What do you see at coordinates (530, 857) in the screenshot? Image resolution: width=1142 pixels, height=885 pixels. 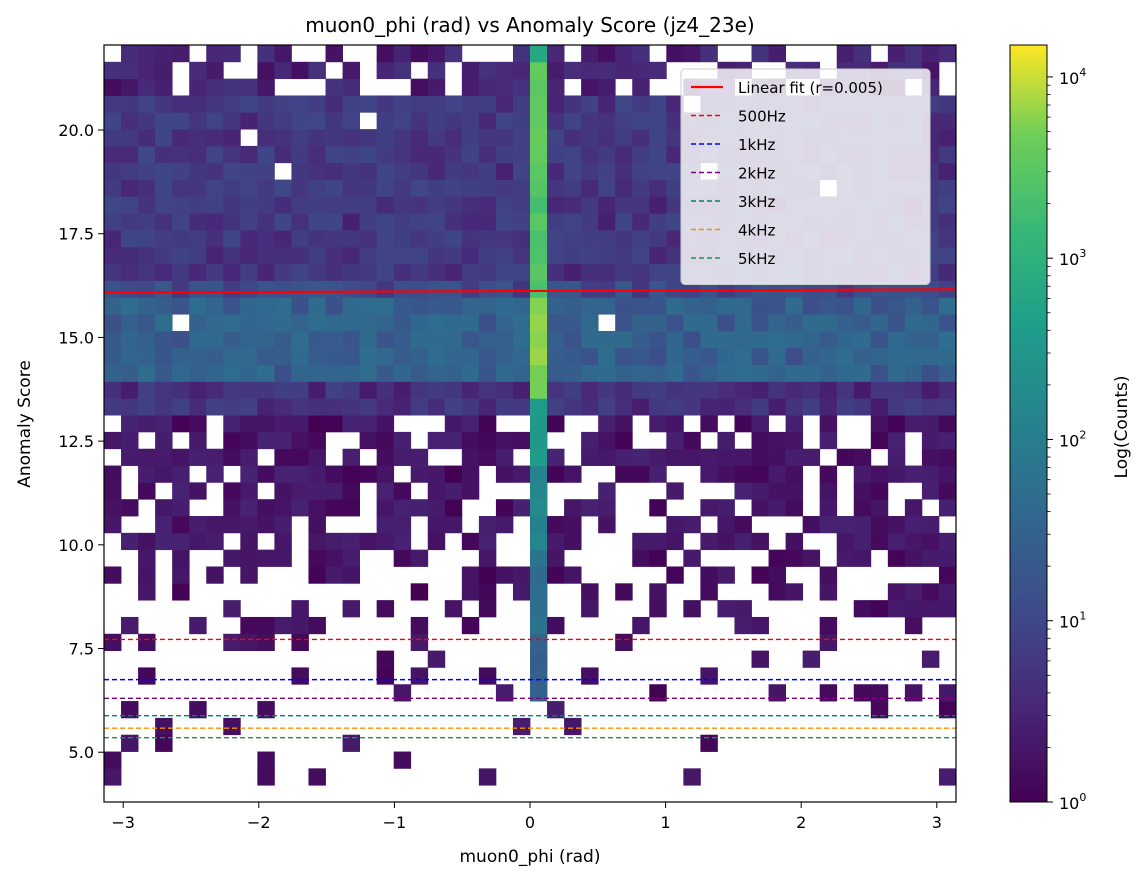 I see `x-axis-label: muon0_phi (rad)` at bounding box center [530, 857].